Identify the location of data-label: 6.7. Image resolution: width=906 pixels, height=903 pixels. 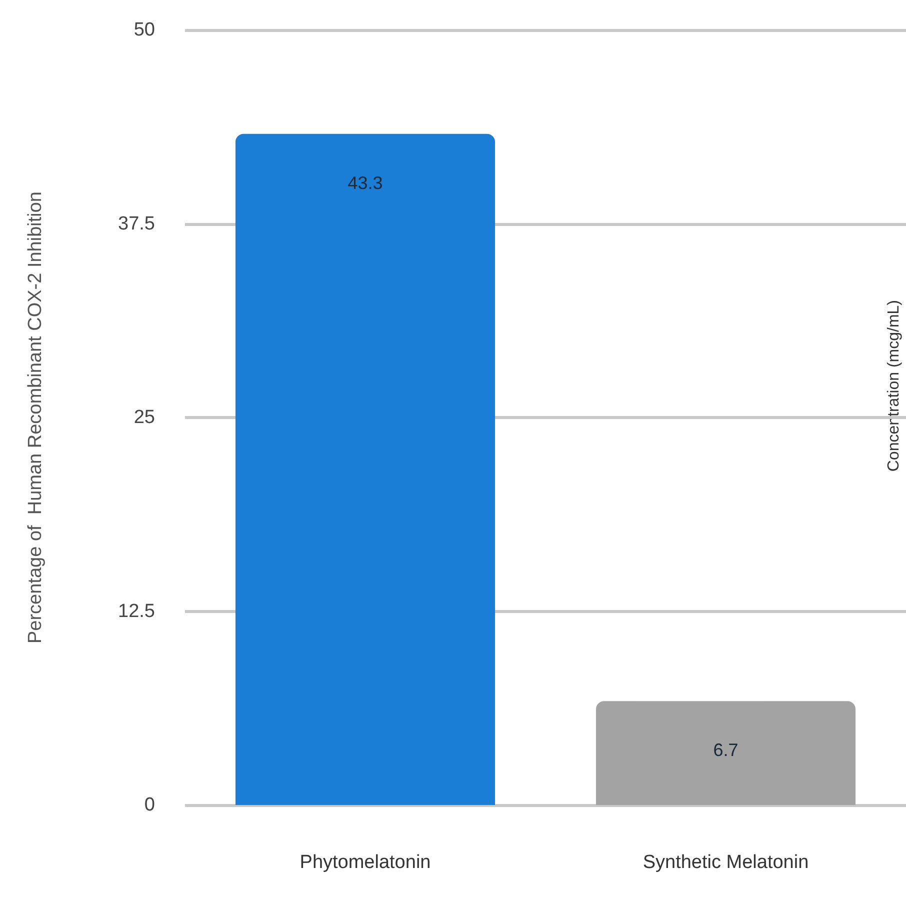
(725, 750).